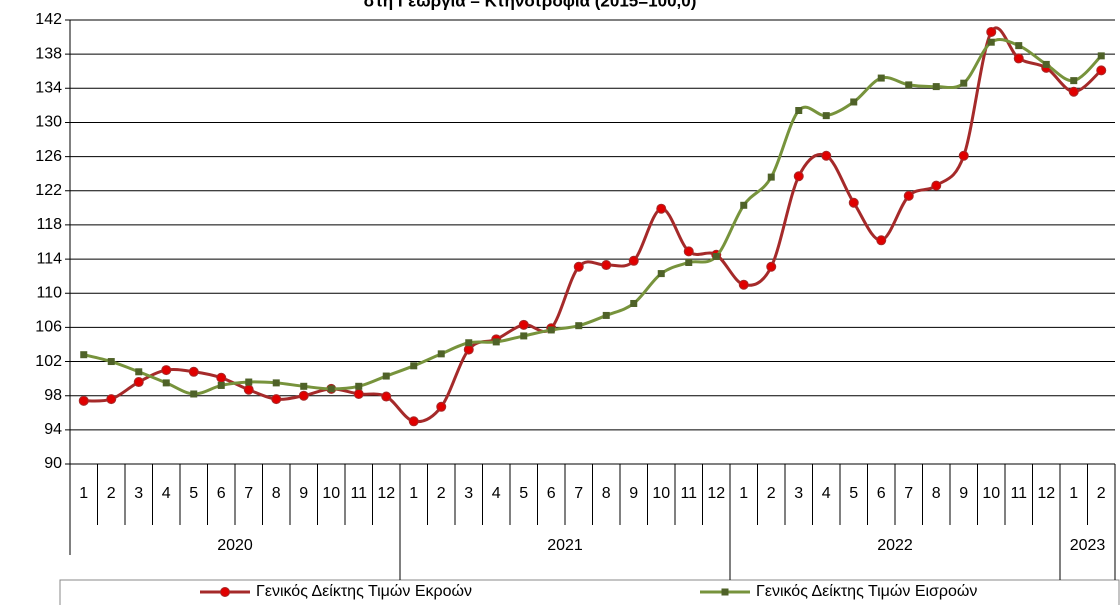  Describe the element at coordinates (530, 5) in the screenshot. I see `chart-title: στη Γεωργία – Κτηνοτροφία (2015=100,0)` at that location.